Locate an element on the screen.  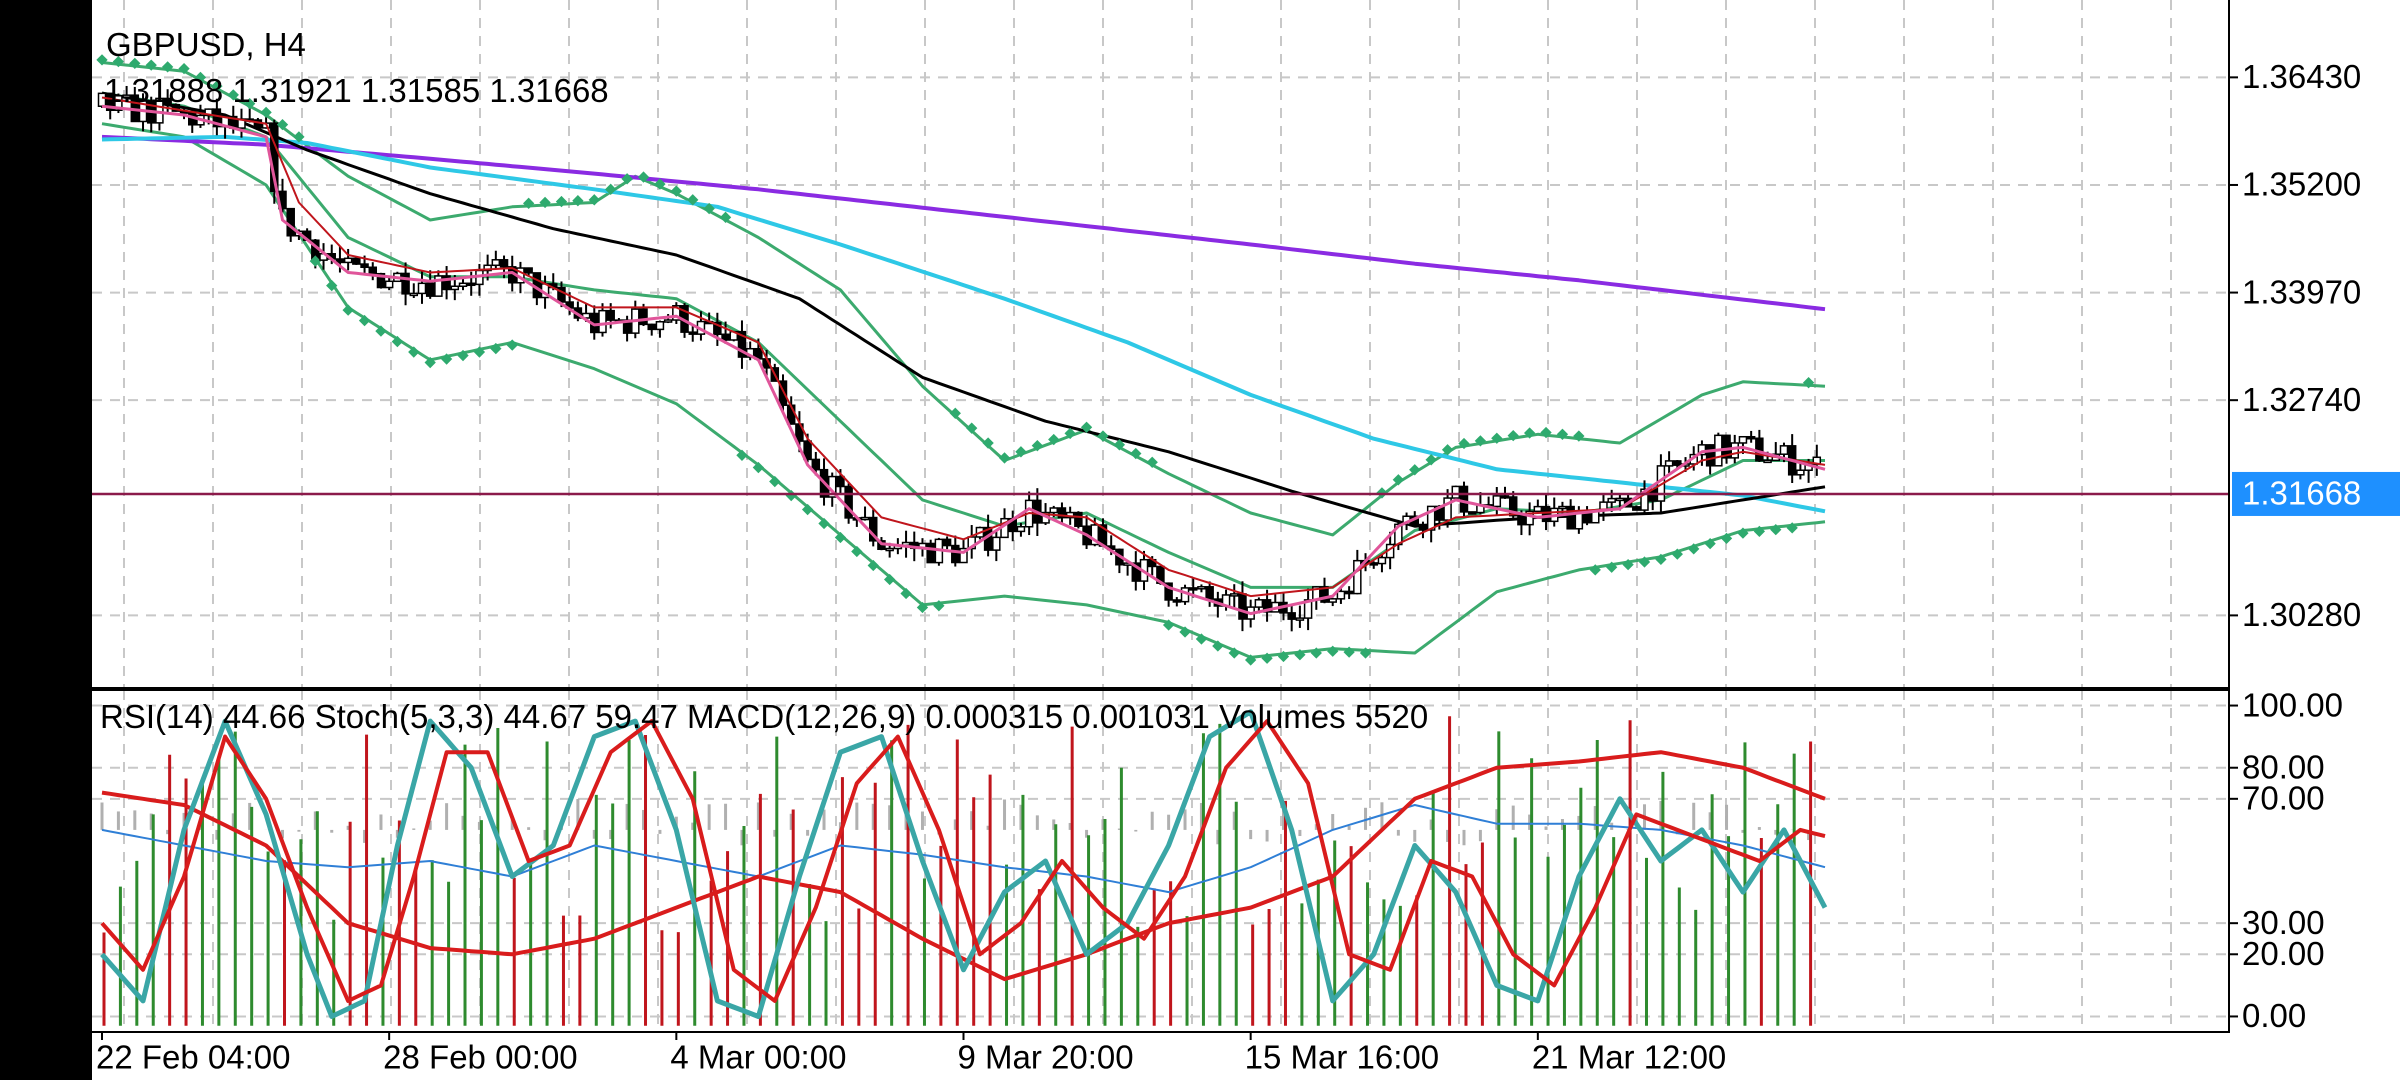
price-tick-label: 1.30280 is located at coordinates (2301, 614).